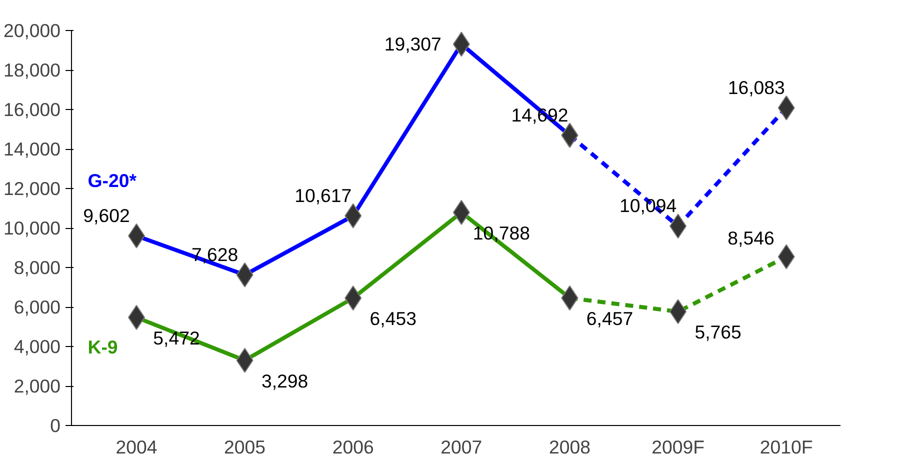 The height and width of the screenshot is (464, 907). Describe the element at coordinates (113, 180) in the screenshot. I see `series-label: G-20*` at that location.